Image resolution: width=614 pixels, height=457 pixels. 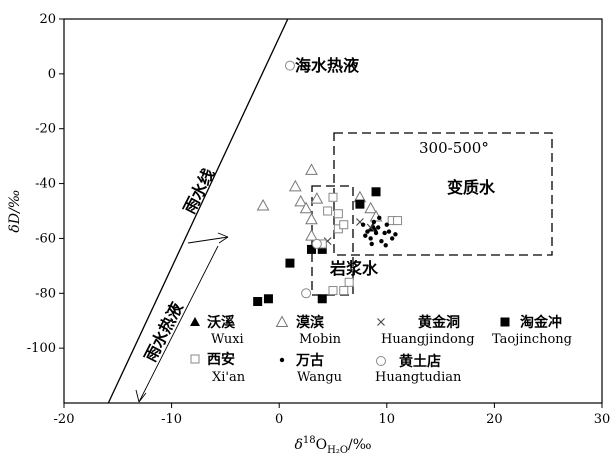 What do you see at coordinates (45, 293) in the screenshot?
I see `y-tick-label: -80` at bounding box center [45, 293].